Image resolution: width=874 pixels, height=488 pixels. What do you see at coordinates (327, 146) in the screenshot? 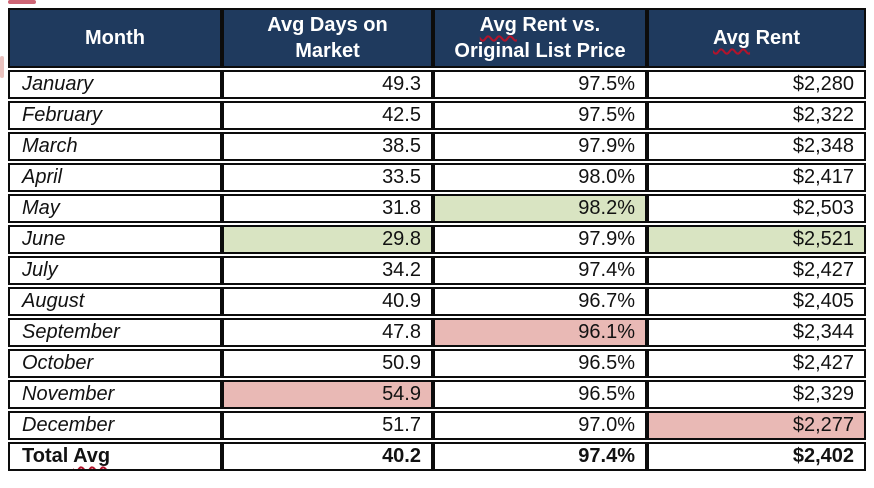
I see `avg-days-on-market-cell: 38.5` at bounding box center [327, 146].